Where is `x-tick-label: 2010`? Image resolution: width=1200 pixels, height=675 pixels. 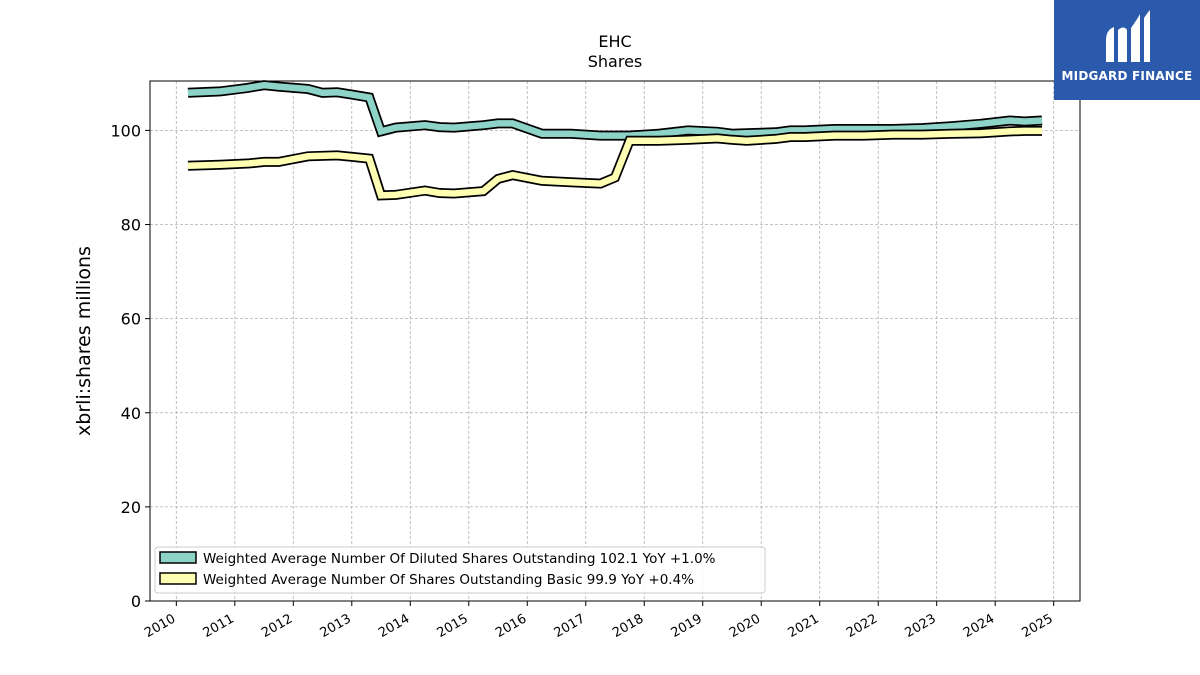
x-tick-label: 2010 is located at coordinates (160, 626).